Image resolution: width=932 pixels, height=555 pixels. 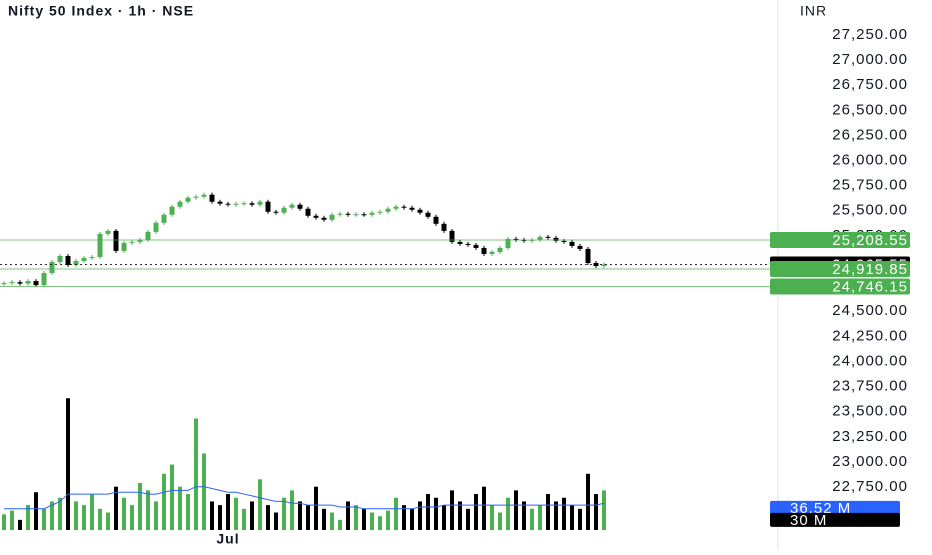 I want to click on volume-badge-label: 30 M, so click(x=808, y=520).